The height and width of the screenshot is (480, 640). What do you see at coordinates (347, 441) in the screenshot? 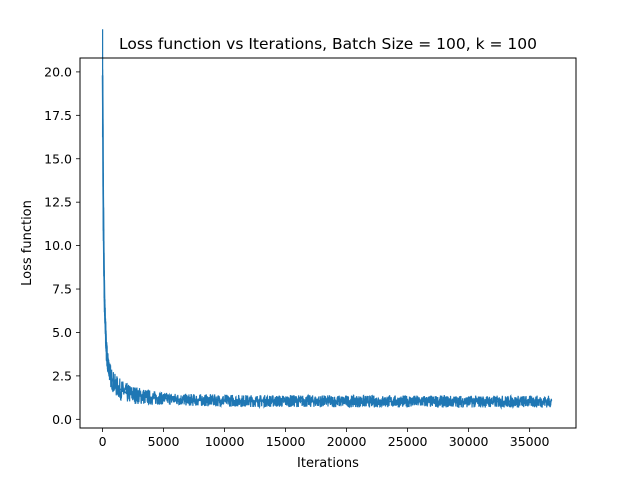
I see `x-tick-label: 20000` at bounding box center [347, 441].